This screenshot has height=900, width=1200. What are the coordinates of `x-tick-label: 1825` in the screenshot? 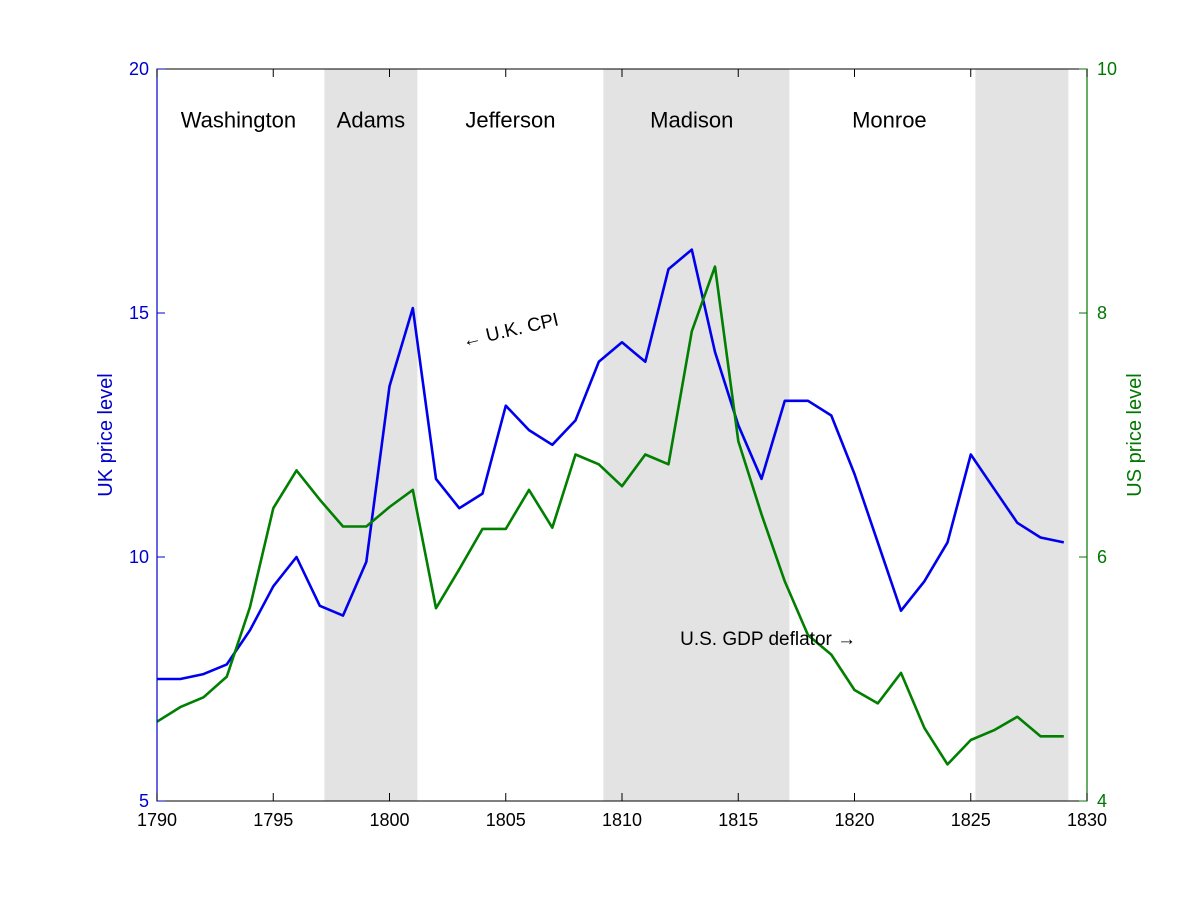 It's located at (971, 820).